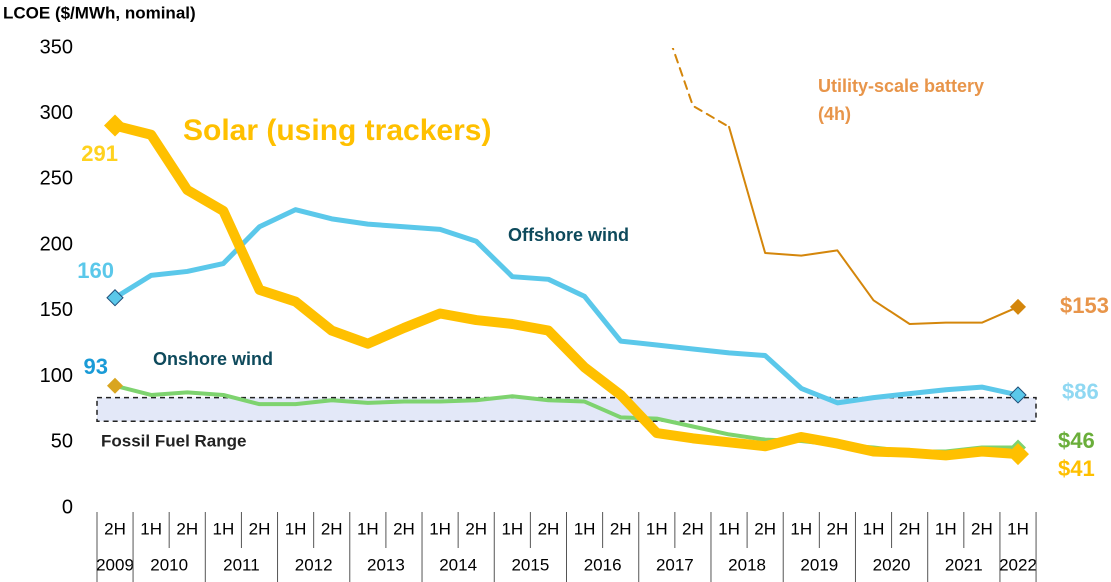 The width and height of the screenshot is (1111, 582). What do you see at coordinates (892, 564) in the screenshot?
I see `year-label: 2020` at bounding box center [892, 564].